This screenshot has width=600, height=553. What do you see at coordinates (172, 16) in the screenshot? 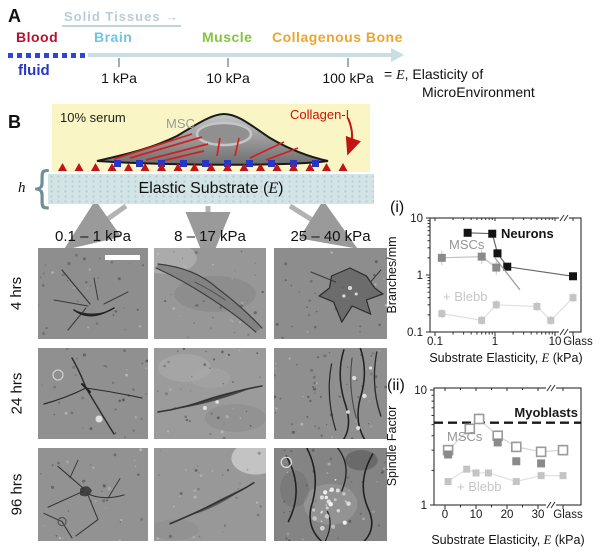
I see `solid-tissues-arrow-icon: →` at bounding box center [172, 16].